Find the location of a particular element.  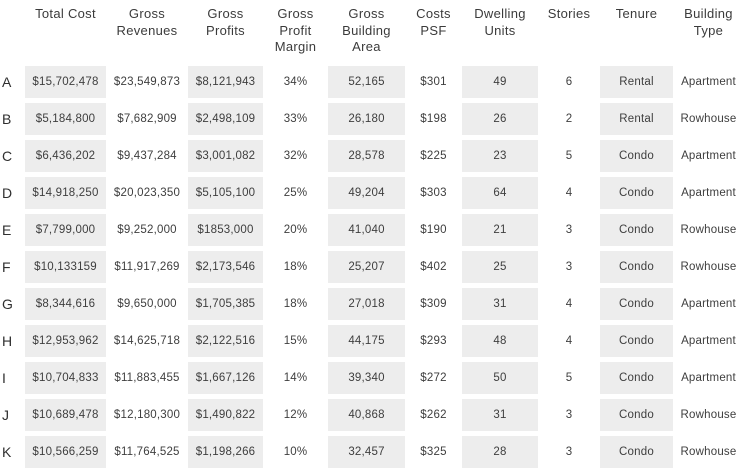

column-header-stories: Stories is located at coordinates (569, 13).